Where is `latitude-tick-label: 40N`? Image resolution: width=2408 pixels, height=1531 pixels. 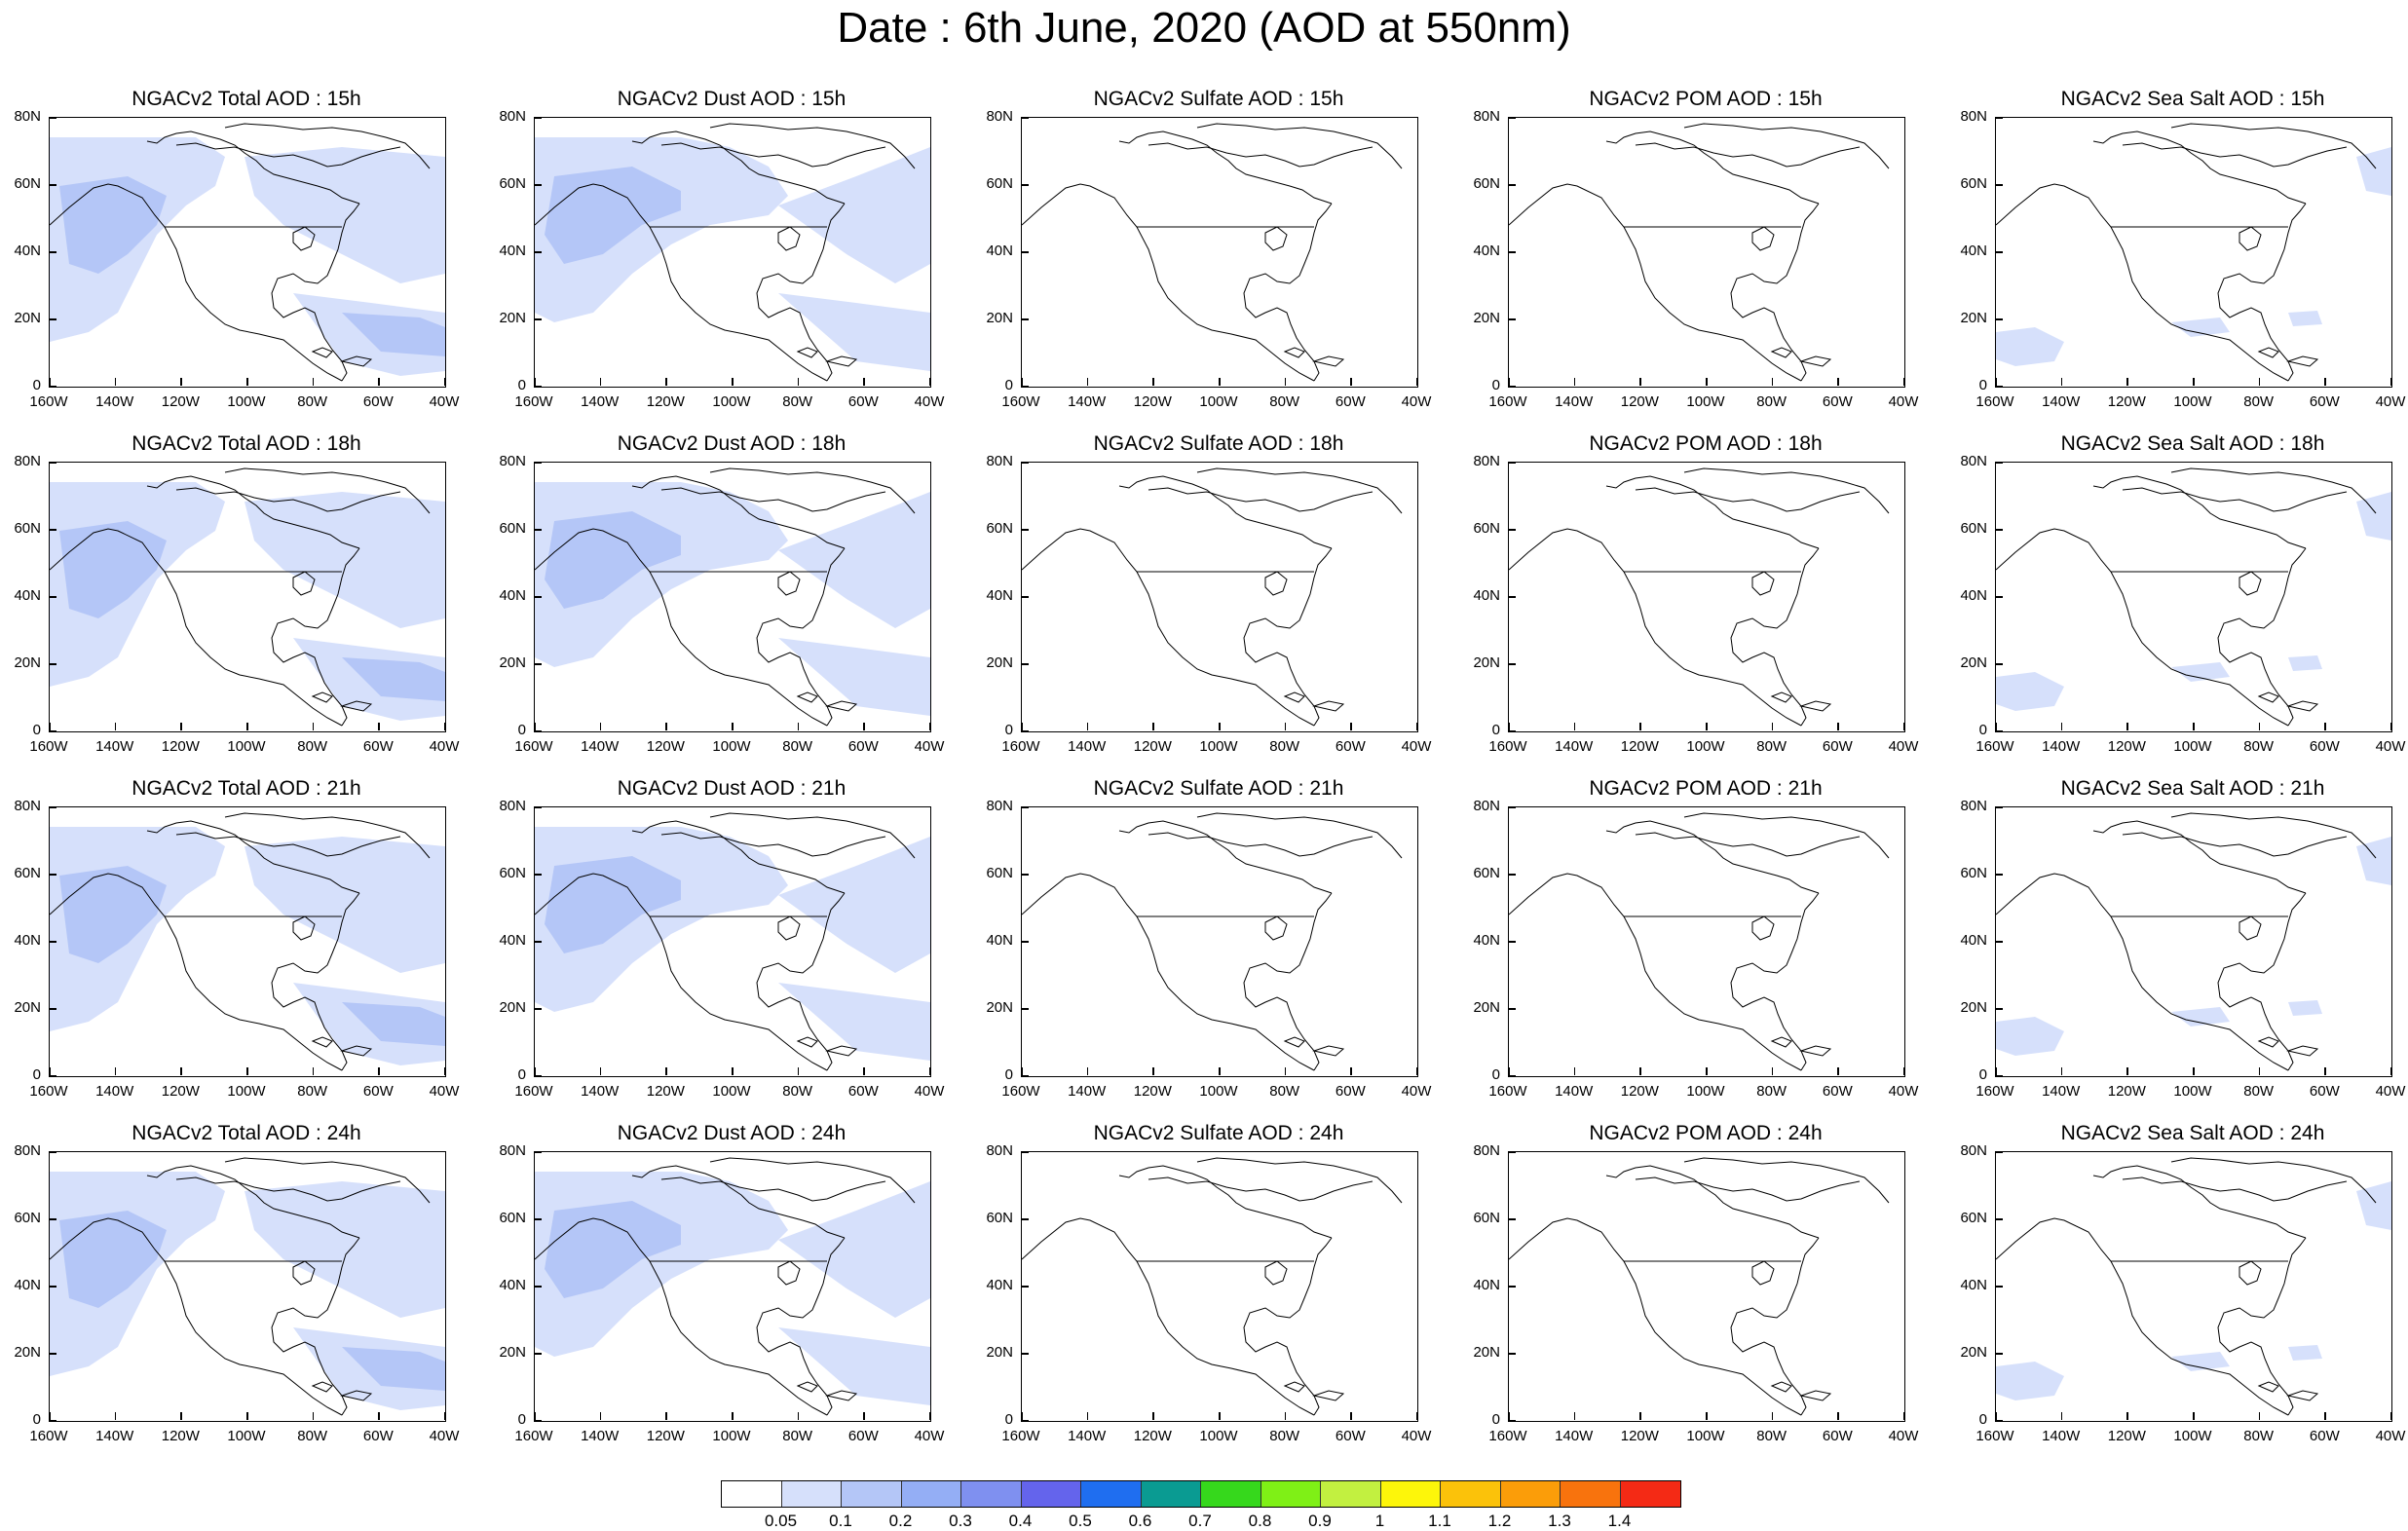 latitude-tick-label: 40N is located at coordinates (1486, 1285).